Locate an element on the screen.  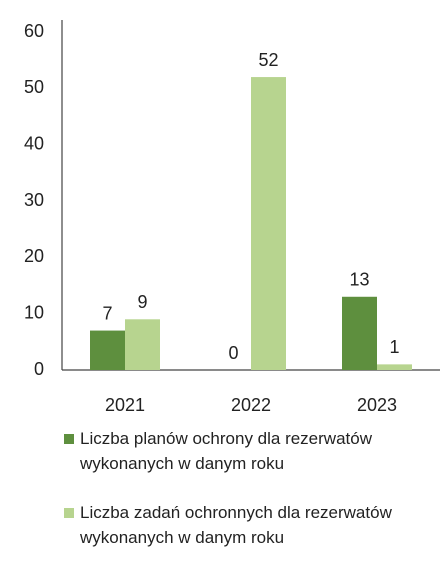
data-label: 1 is located at coordinates (394, 347).